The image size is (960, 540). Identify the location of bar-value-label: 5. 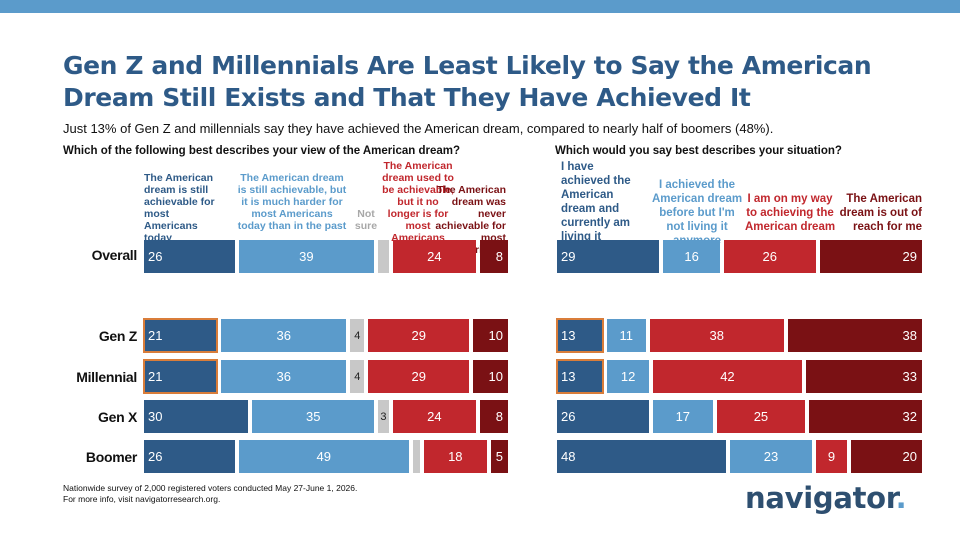
(499, 456).